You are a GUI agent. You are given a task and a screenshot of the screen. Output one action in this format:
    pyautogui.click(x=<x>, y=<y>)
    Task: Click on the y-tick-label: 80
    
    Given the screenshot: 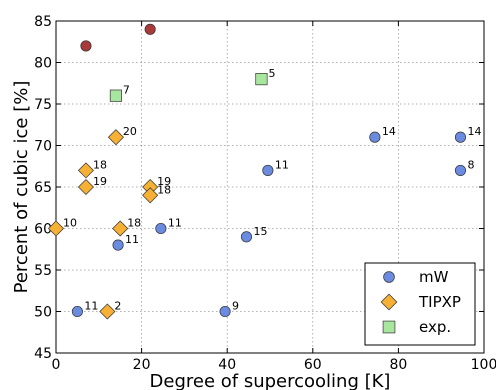 What is the action you would take?
    pyautogui.click(x=43, y=64)
    